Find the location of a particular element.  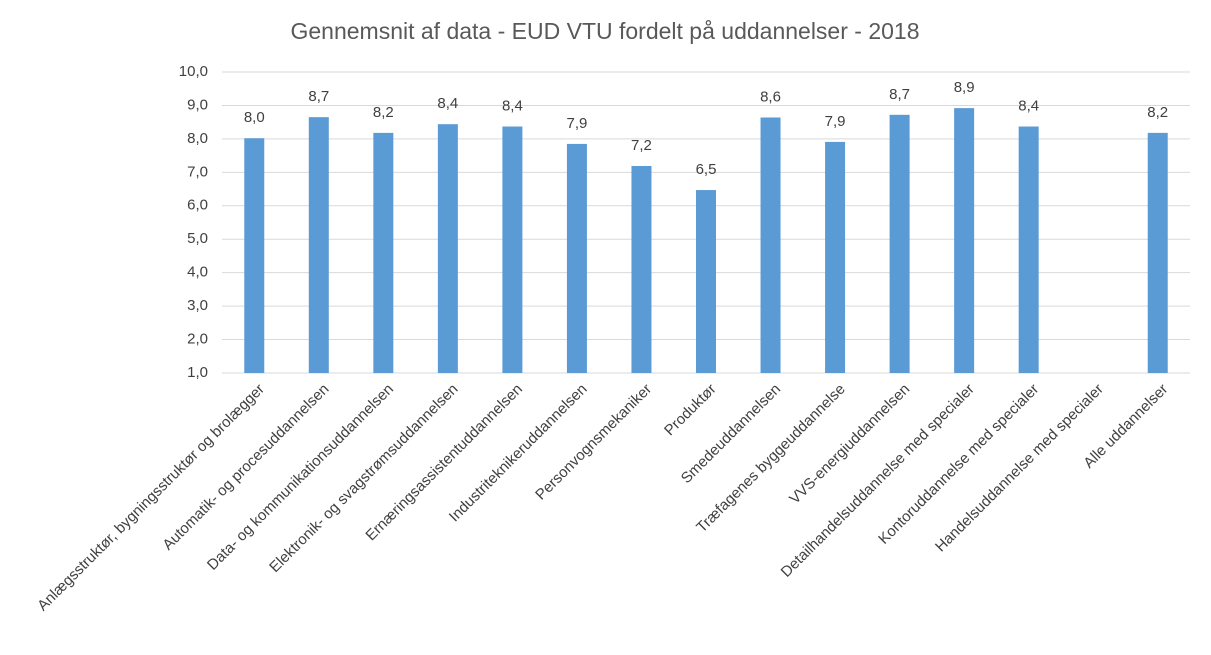

y-tick-label: 8,0 is located at coordinates (197, 138).